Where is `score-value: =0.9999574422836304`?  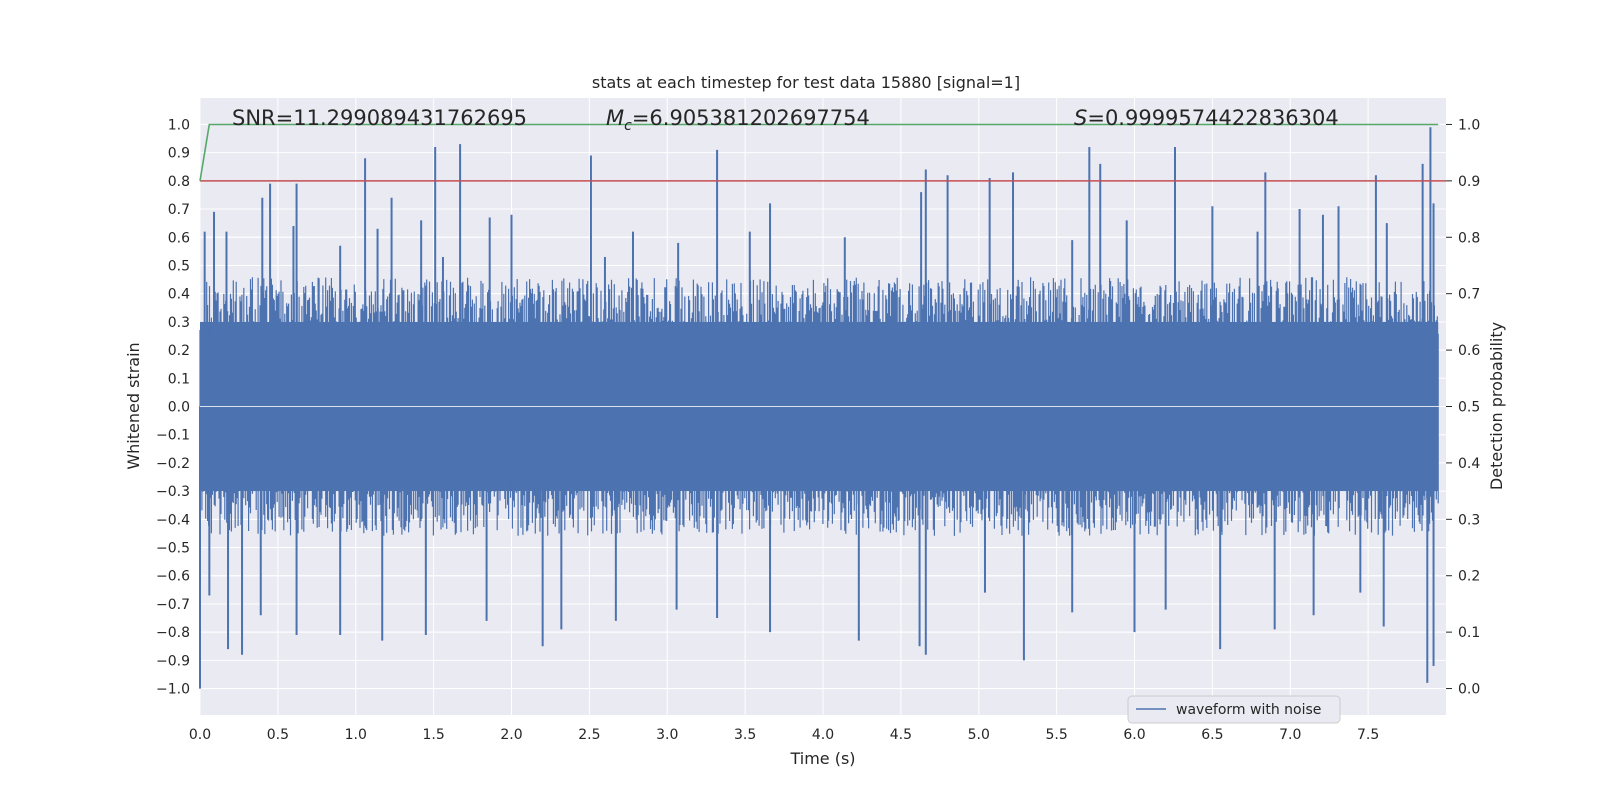 score-value: =0.9999574422836304 is located at coordinates (1212, 118).